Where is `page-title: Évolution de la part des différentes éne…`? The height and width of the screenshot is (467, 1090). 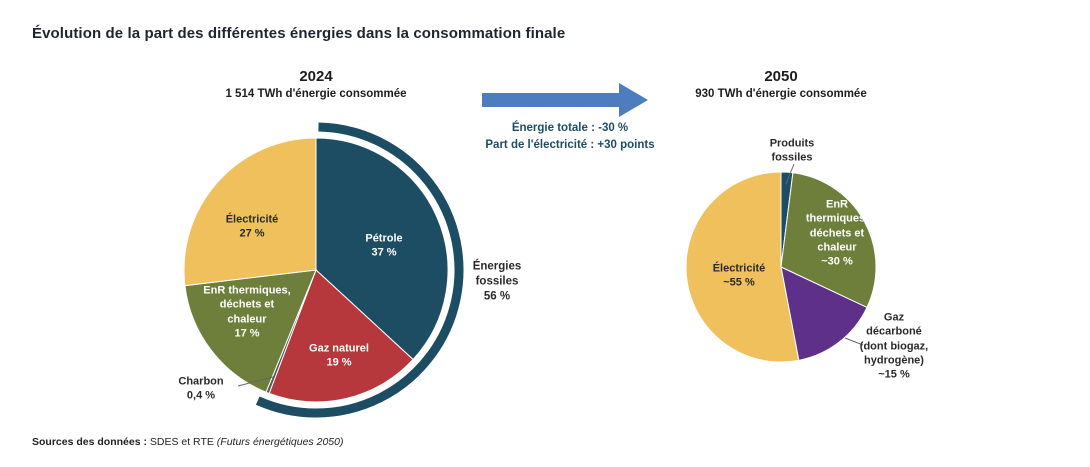
page-title: Évolution de la part des différentes éne… is located at coordinates (299, 33).